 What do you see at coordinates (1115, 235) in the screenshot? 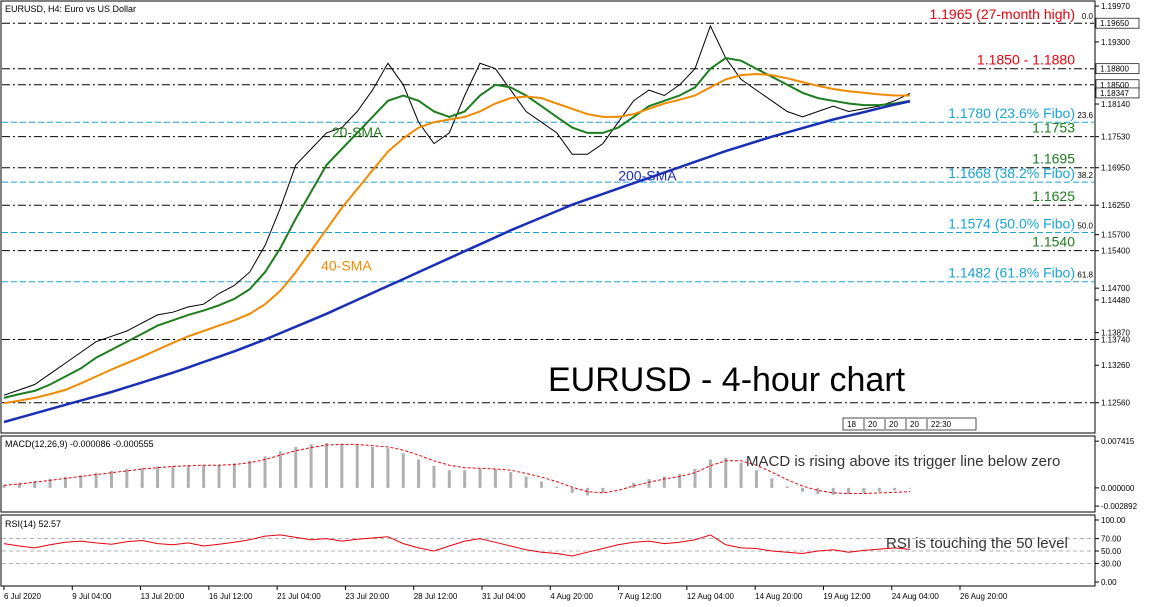
I see `price-tick-label: 1.15700` at bounding box center [1115, 235].